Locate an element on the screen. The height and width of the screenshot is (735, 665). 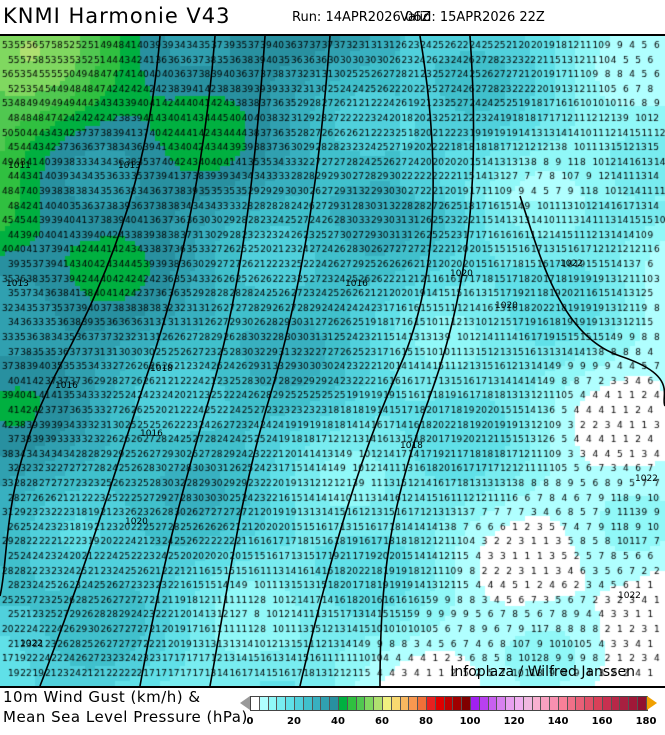
credit-text: Infoplaza / Wilfred Janssen is located at coordinates (542, 672).